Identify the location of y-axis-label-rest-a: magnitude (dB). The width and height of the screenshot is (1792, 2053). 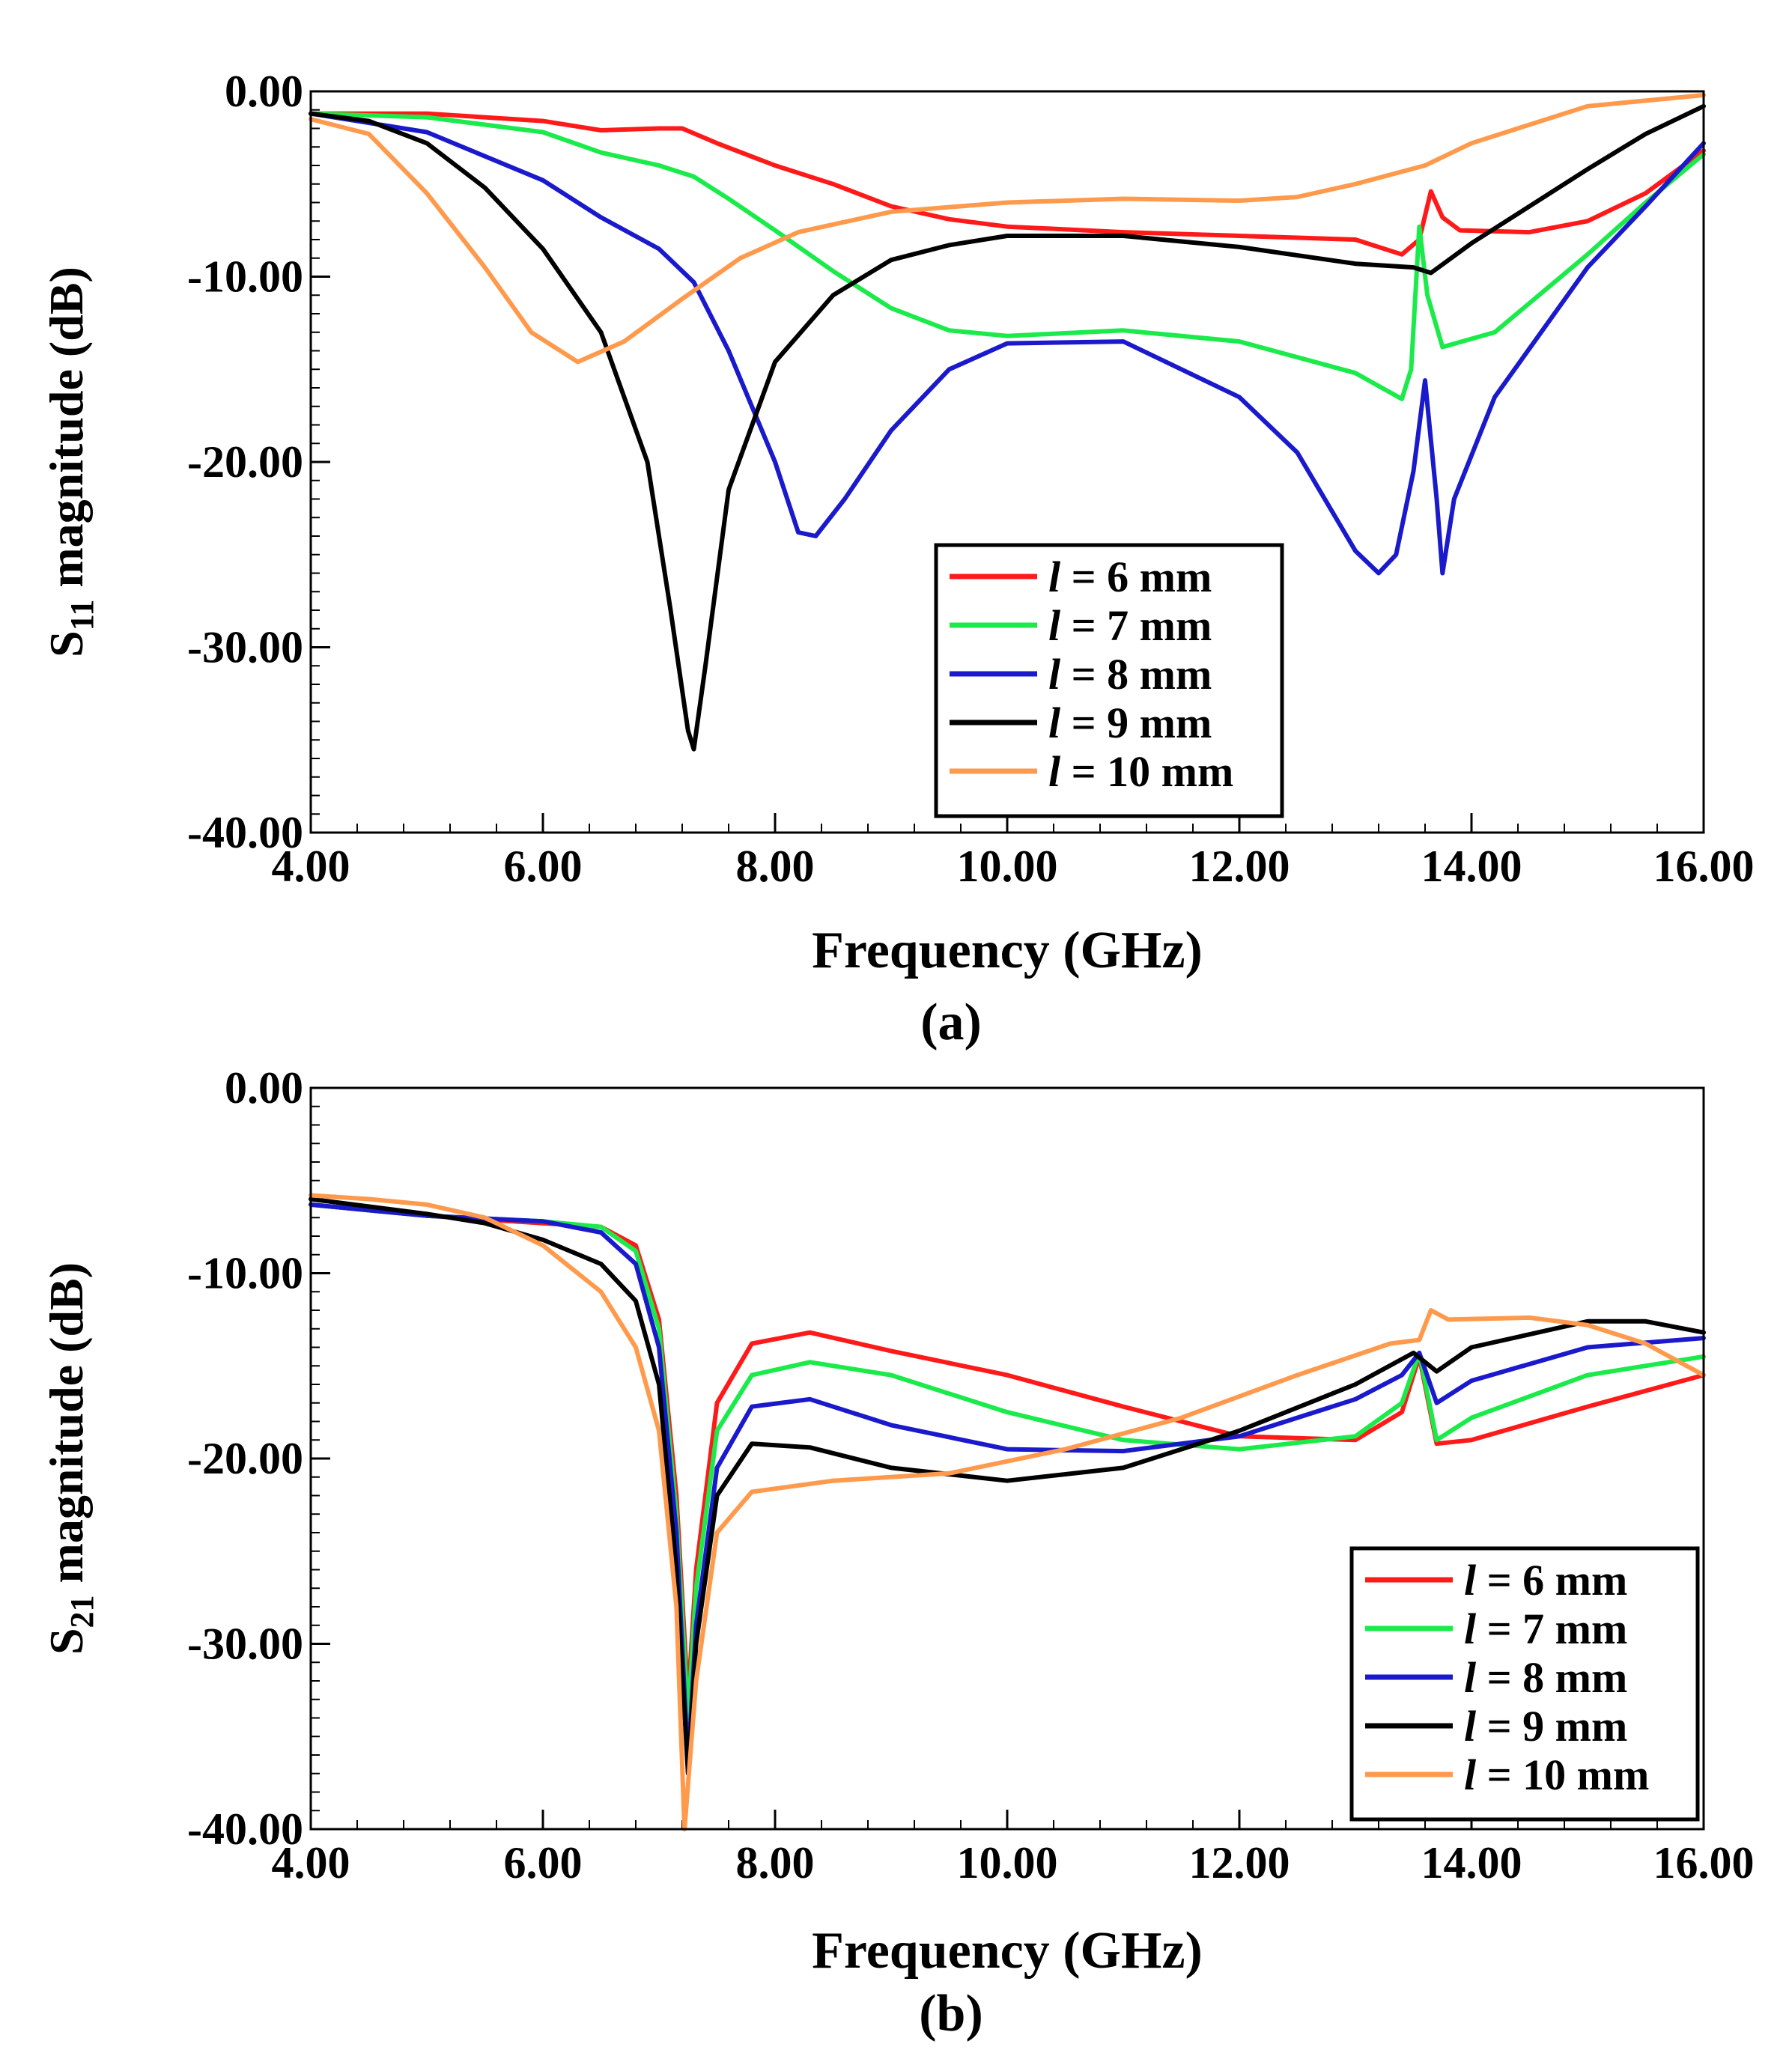
(66, 433).